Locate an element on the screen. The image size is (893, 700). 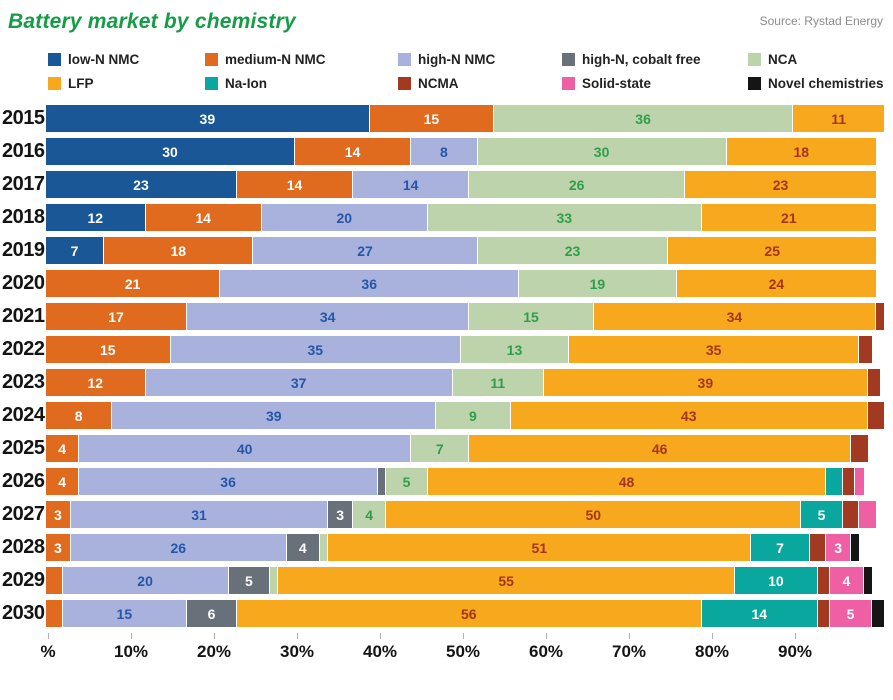
segment-value-label: 21 is located at coordinates (789, 217).